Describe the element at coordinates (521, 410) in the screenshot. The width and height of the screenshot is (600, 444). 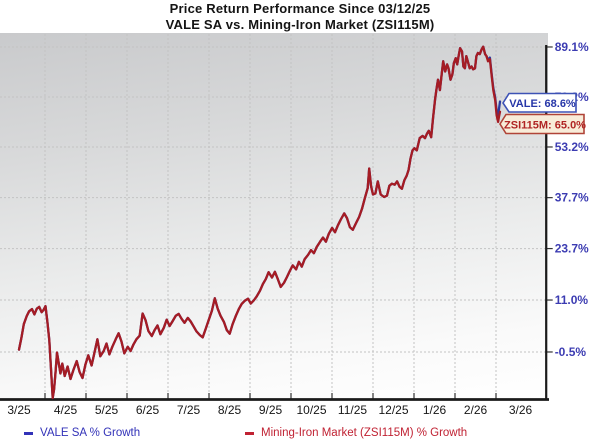
I see `x-tick-label: 3/26` at that location.